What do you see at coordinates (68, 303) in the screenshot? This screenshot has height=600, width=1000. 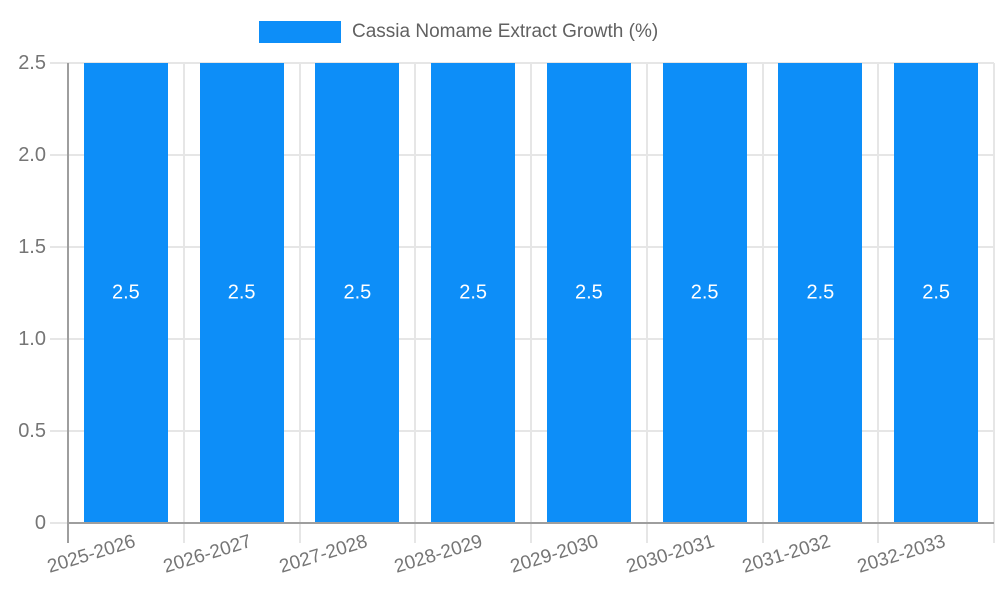 I see `y-axis-line` at bounding box center [68, 303].